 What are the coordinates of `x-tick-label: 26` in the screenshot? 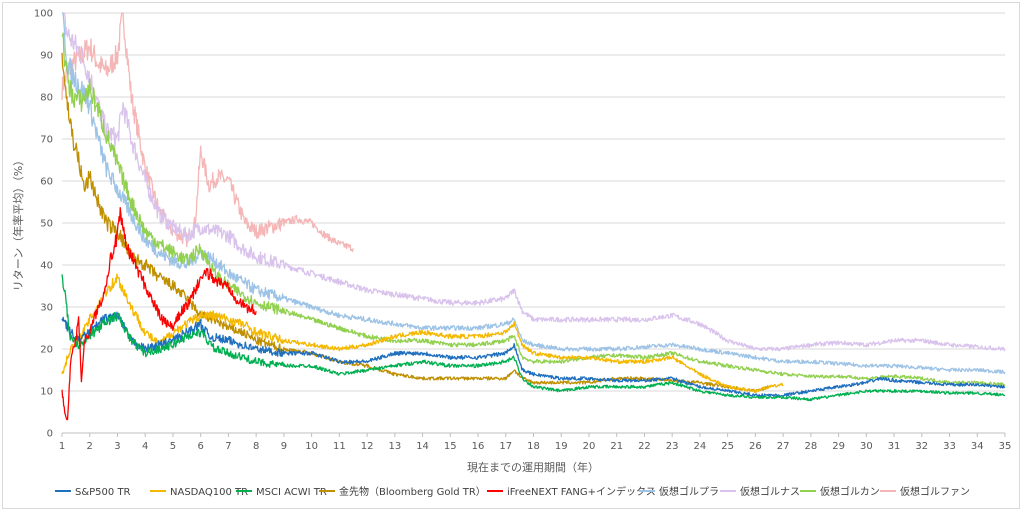 It's located at (755, 446).